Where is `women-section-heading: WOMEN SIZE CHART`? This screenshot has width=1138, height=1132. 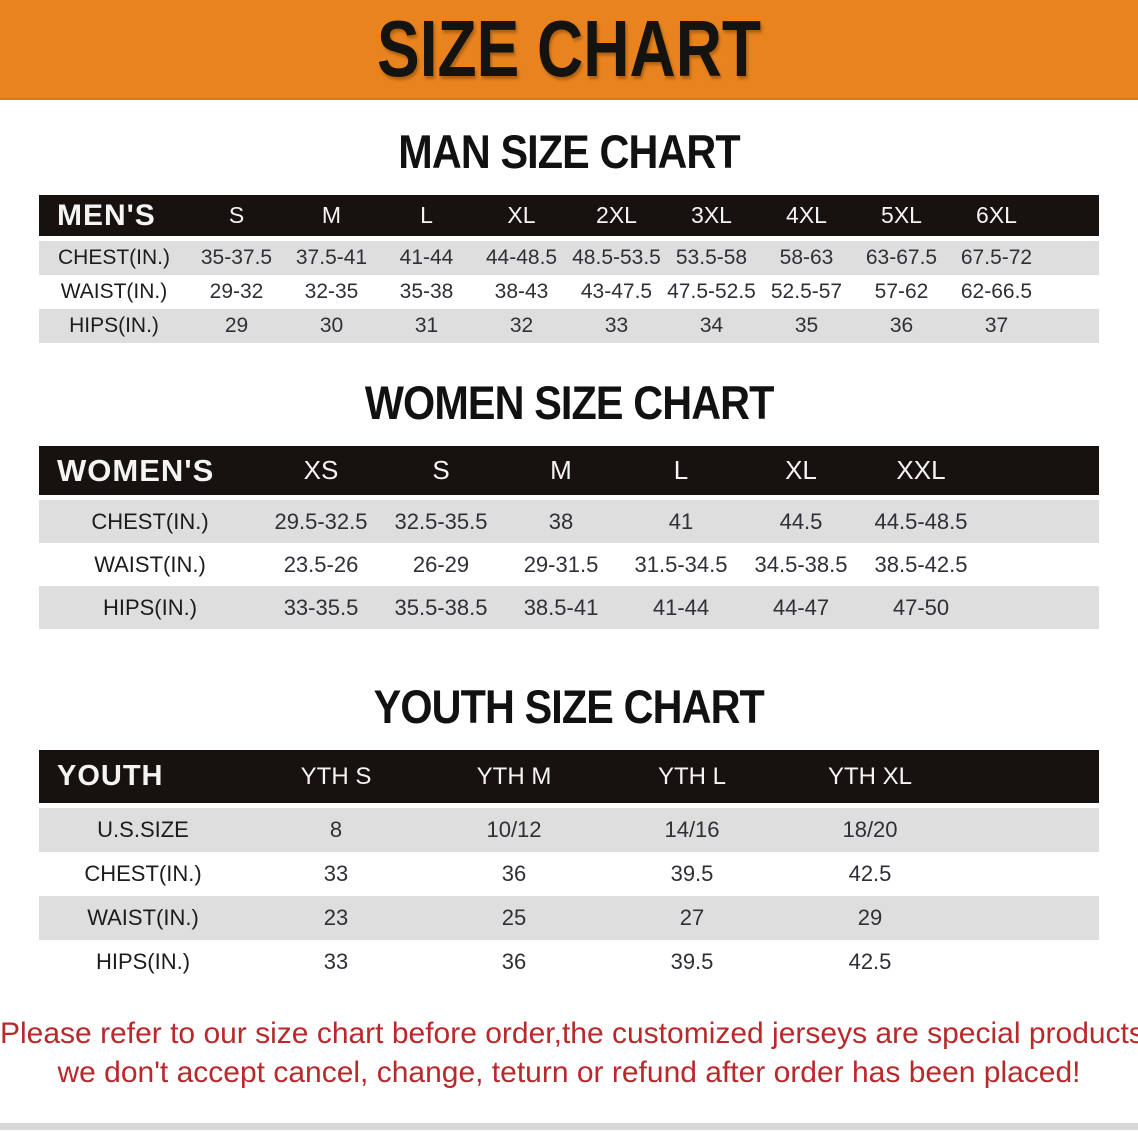
women-section-heading: WOMEN SIZE CHART is located at coordinates (569, 402).